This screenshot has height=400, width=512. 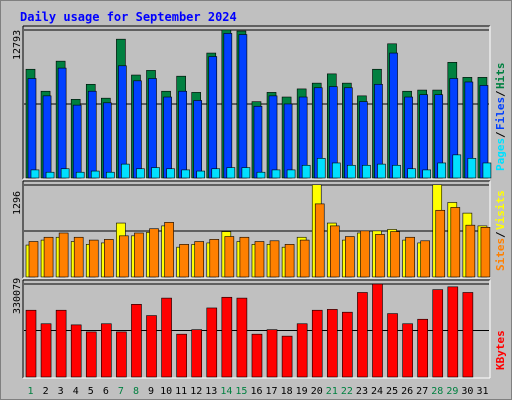 What do you see at coordinates (362, 391) in the screenshot?
I see `day-label-23: 23` at bounding box center [362, 391].